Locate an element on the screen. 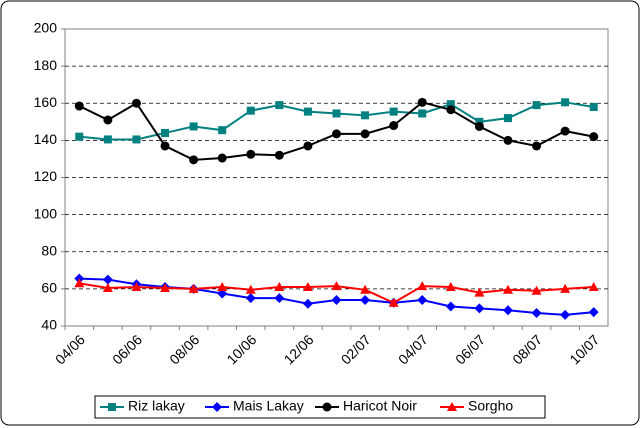 Image resolution: width=642 pixels, height=428 pixels. y-tick-label: 40 is located at coordinates (49, 325).